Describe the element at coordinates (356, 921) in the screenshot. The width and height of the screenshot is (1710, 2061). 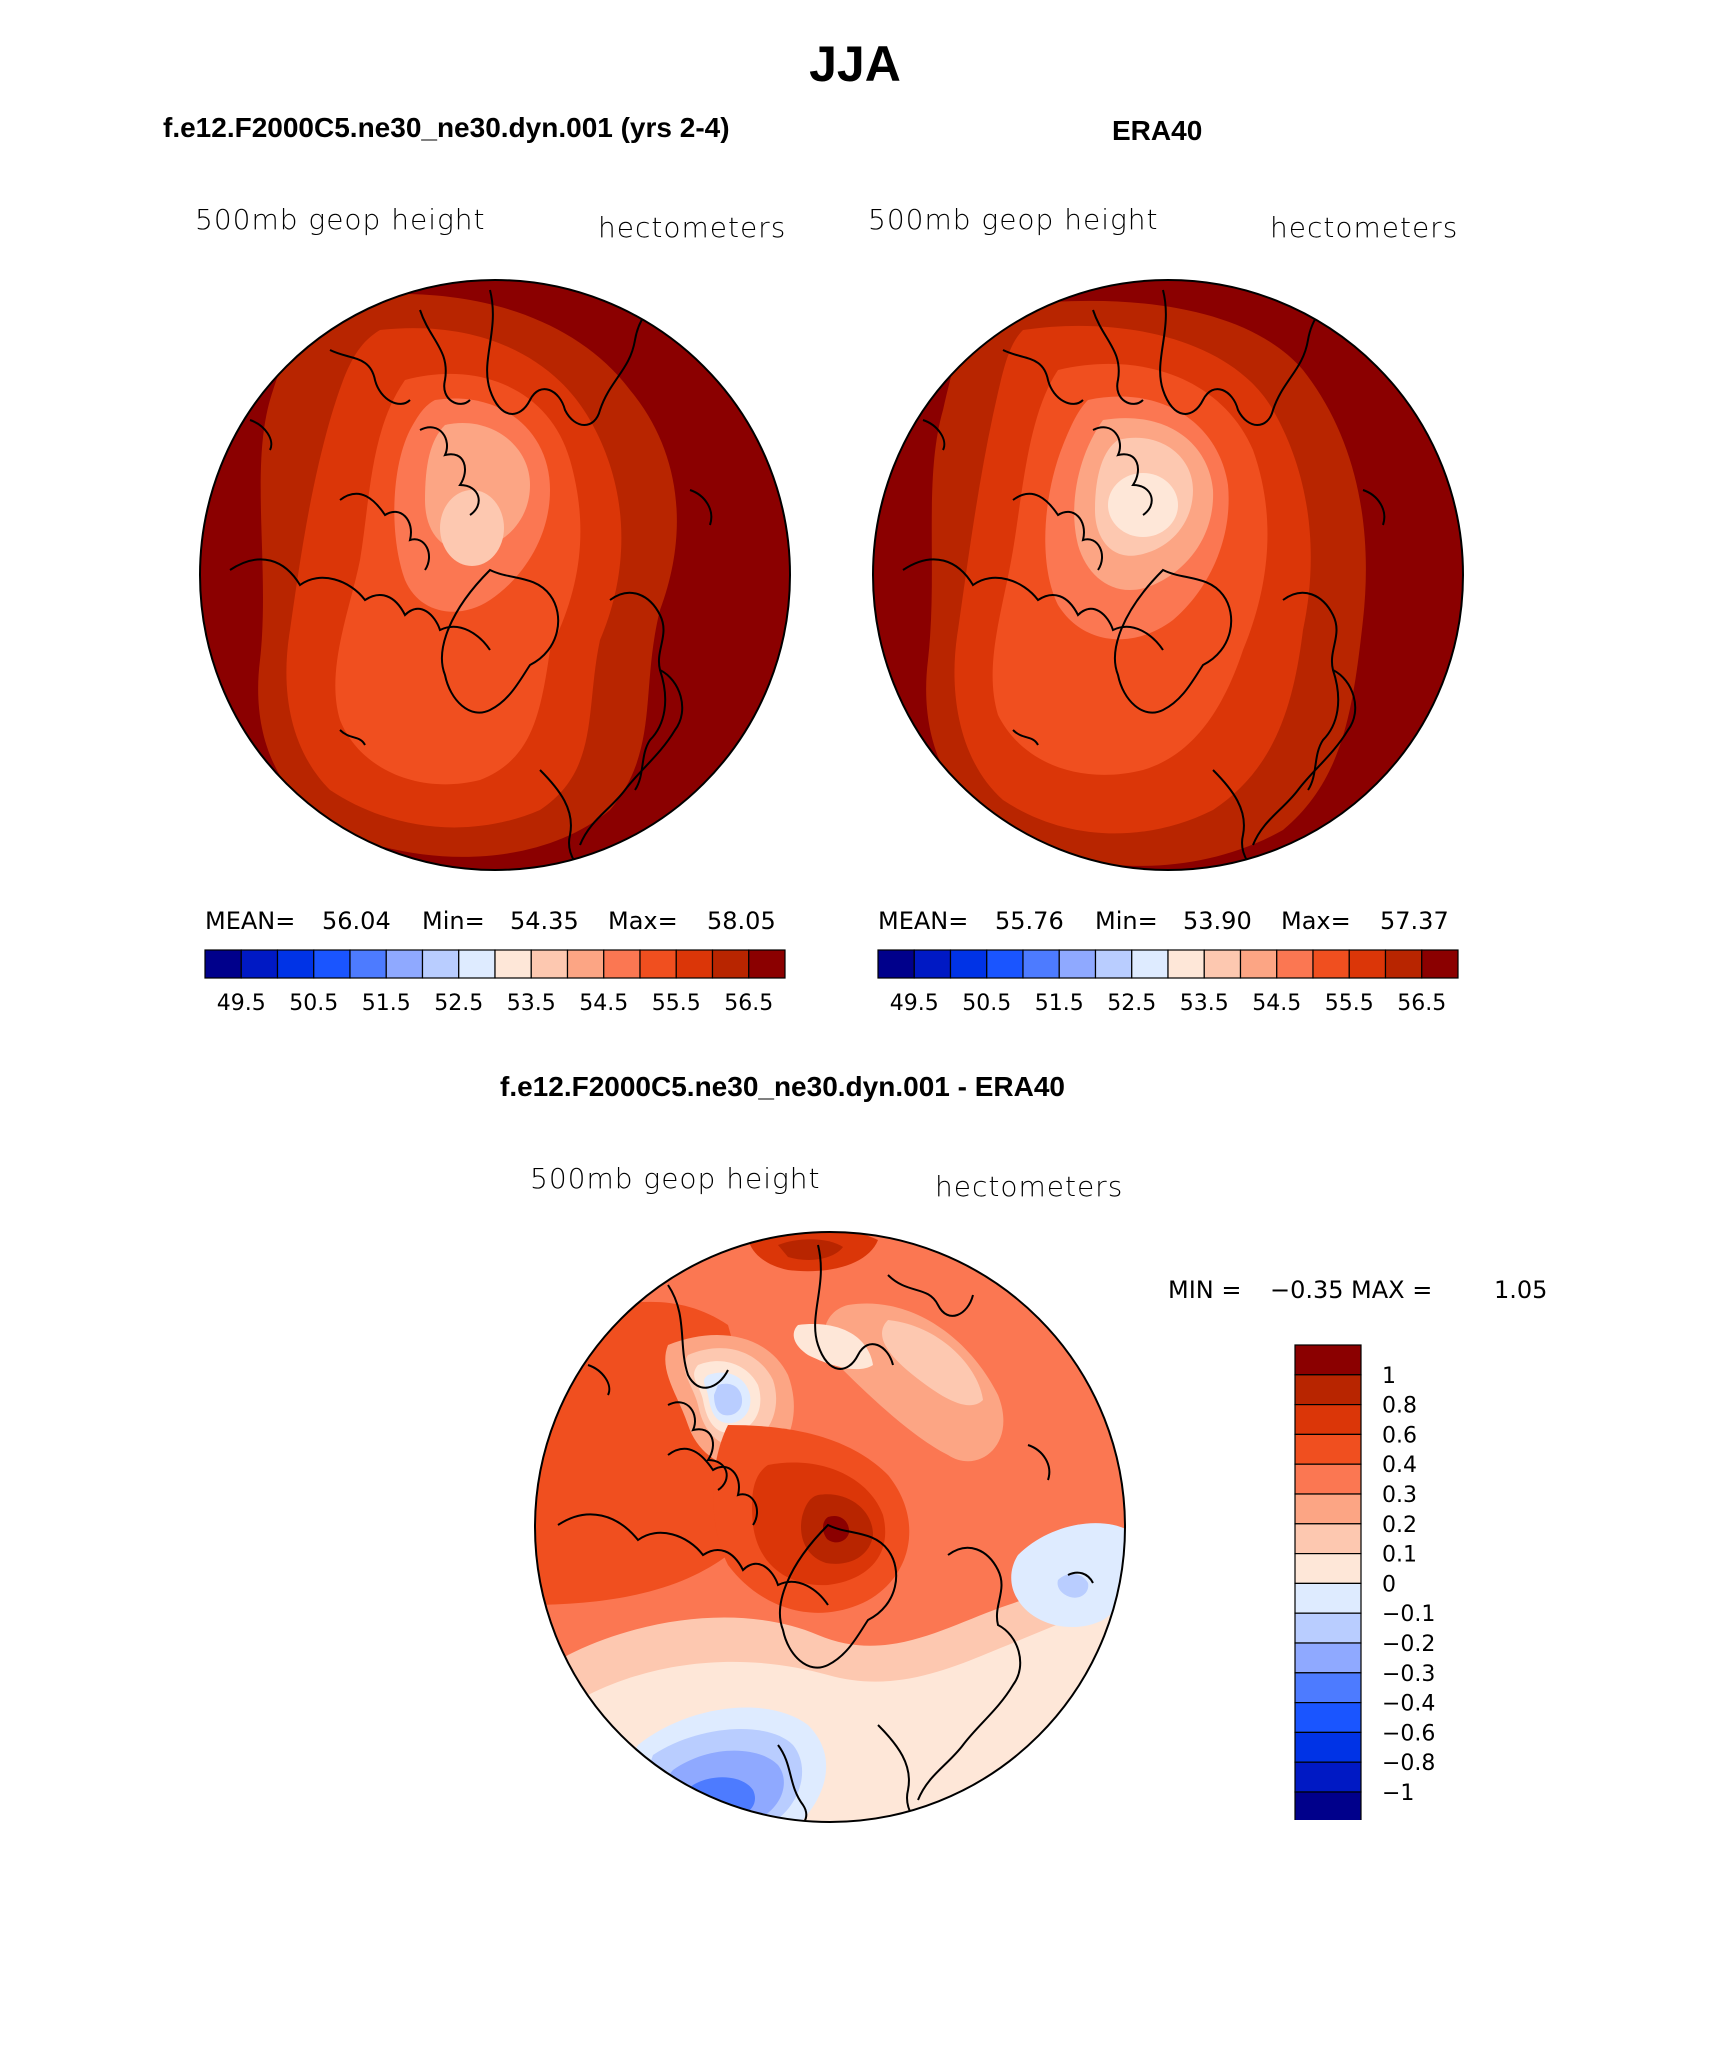
I see `model-mean-value: 56.04` at that location.